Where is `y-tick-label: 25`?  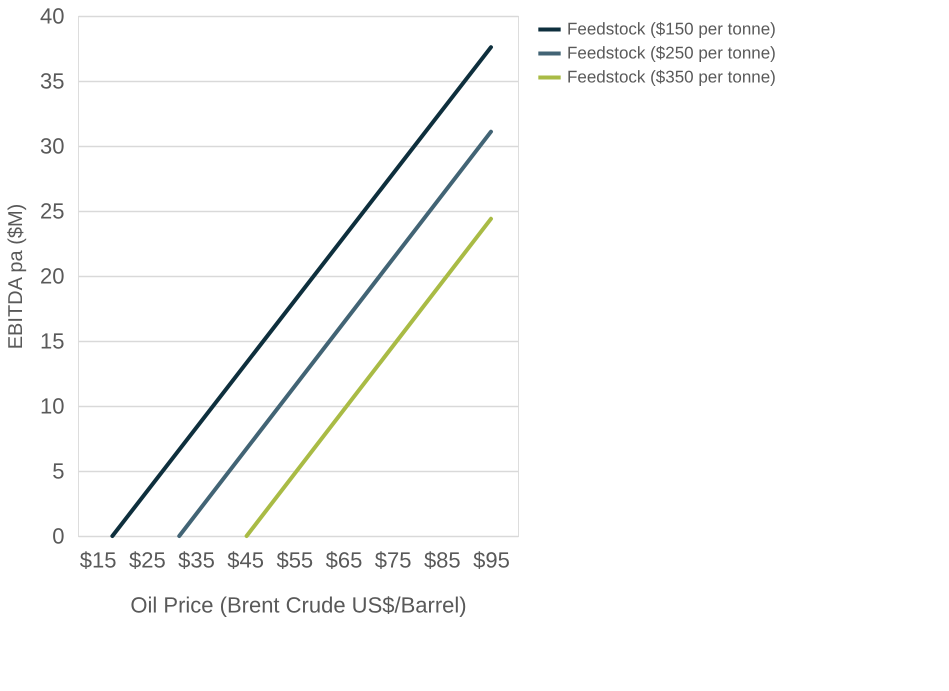
y-tick-label: 25 is located at coordinates (52, 211).